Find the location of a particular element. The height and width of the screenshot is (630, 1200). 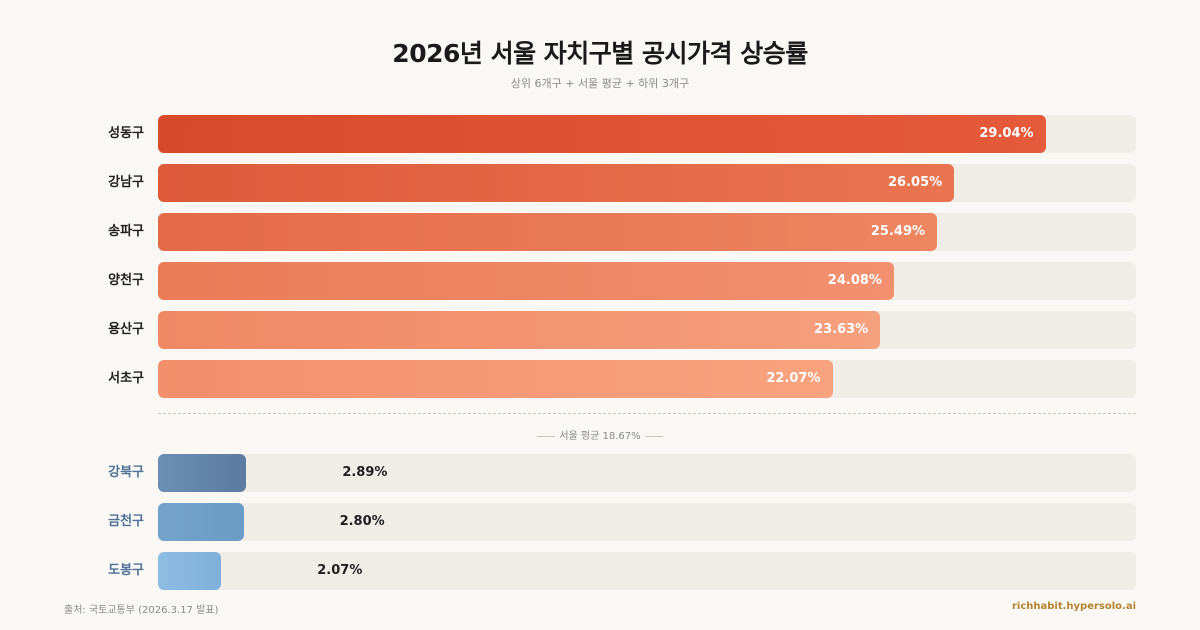

chart-title: 2026년 서울 자치구별 공시가격 상승률 is located at coordinates (600, 53).